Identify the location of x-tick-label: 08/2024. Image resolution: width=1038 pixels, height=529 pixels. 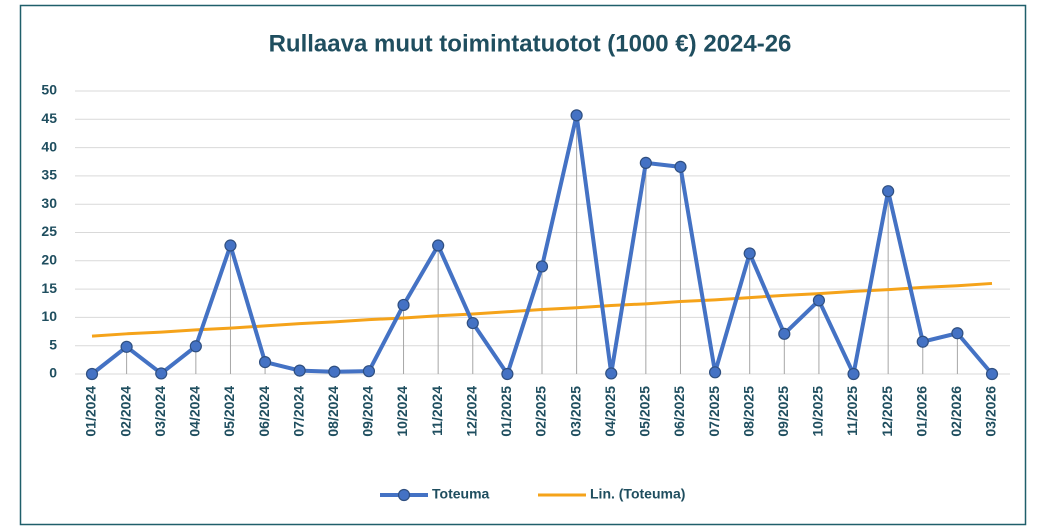
(333, 411).